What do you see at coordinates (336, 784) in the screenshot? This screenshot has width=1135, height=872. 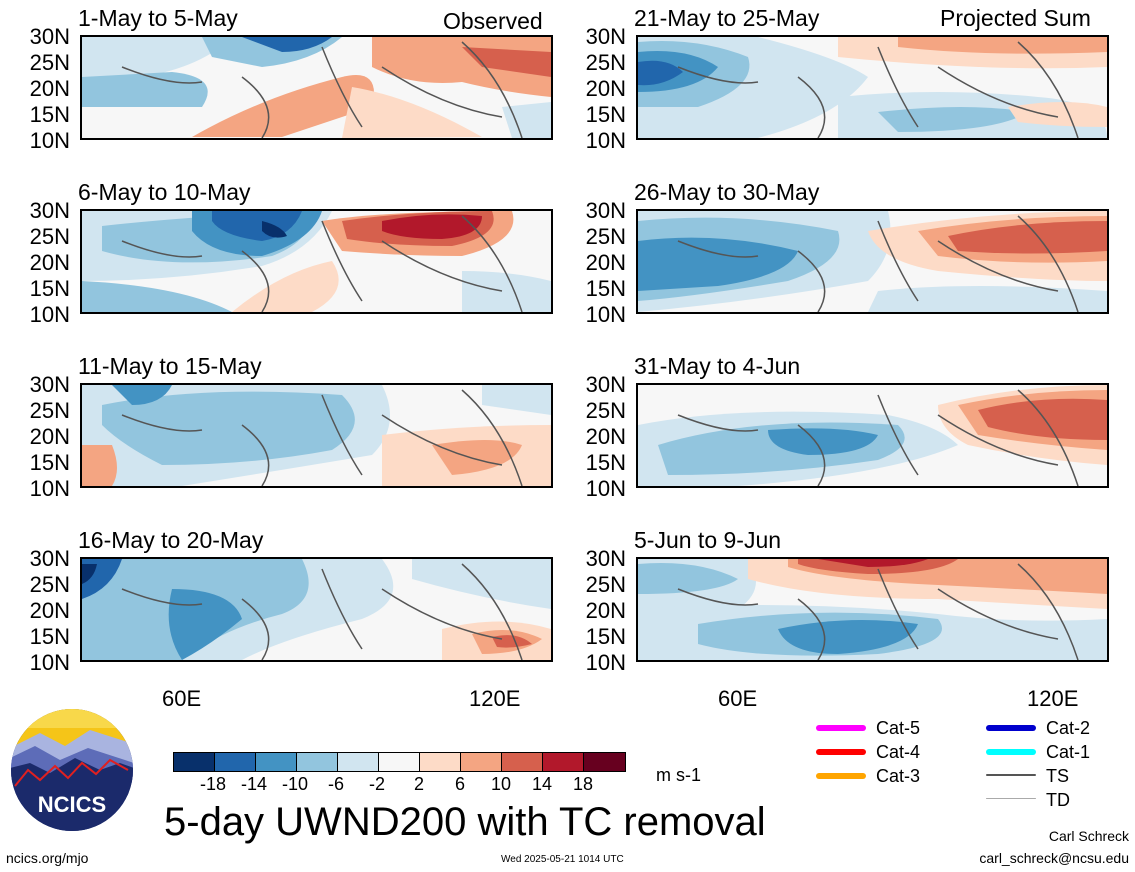 I see `colorbar-label: -6` at bounding box center [336, 784].